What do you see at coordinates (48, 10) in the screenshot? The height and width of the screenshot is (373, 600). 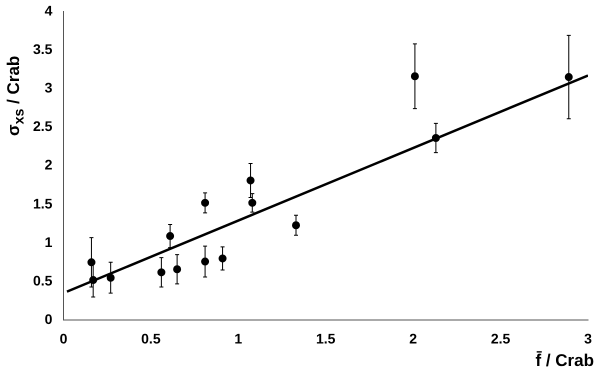 I see `y-tick-label: 4` at bounding box center [48, 10].